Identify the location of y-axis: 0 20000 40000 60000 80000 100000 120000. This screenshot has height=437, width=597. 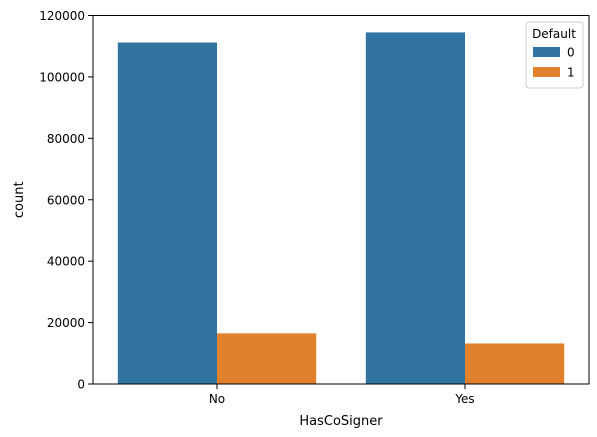
(66, 200).